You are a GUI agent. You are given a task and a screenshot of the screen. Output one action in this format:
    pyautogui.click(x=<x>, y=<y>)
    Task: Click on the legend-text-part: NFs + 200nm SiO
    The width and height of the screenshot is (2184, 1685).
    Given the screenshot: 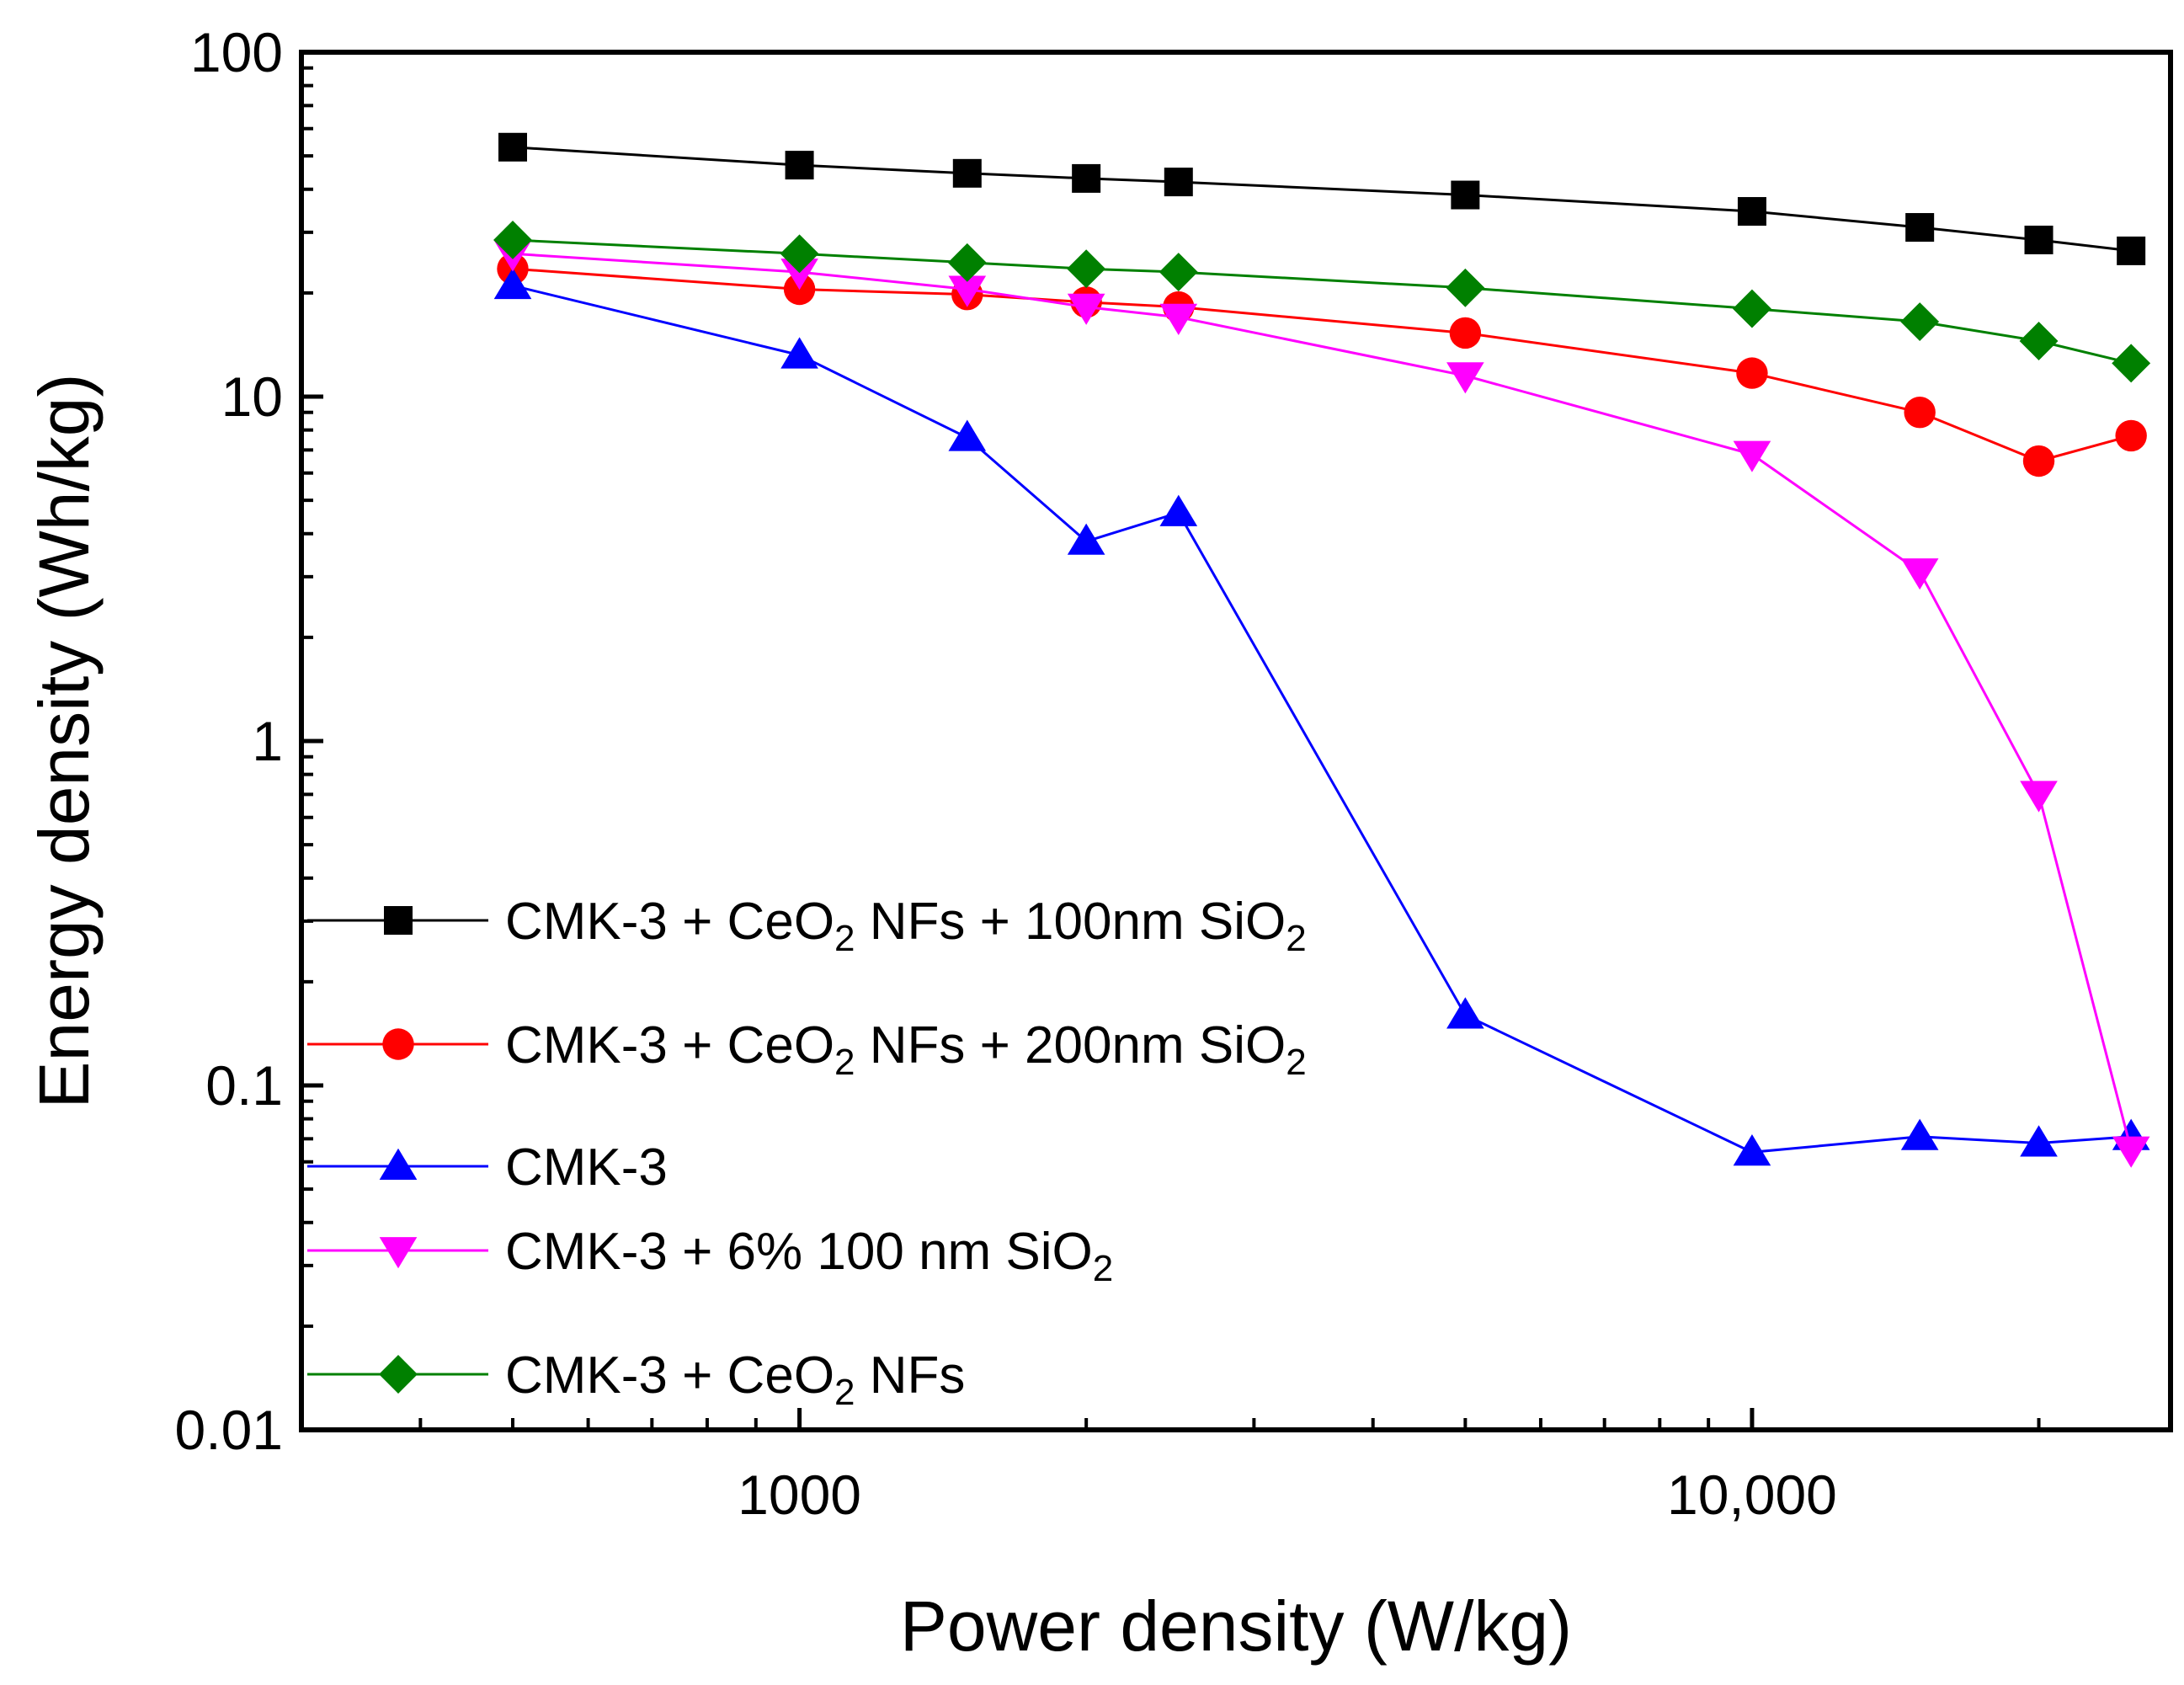 What is the action you would take?
    pyautogui.click(x=1070, y=1045)
    